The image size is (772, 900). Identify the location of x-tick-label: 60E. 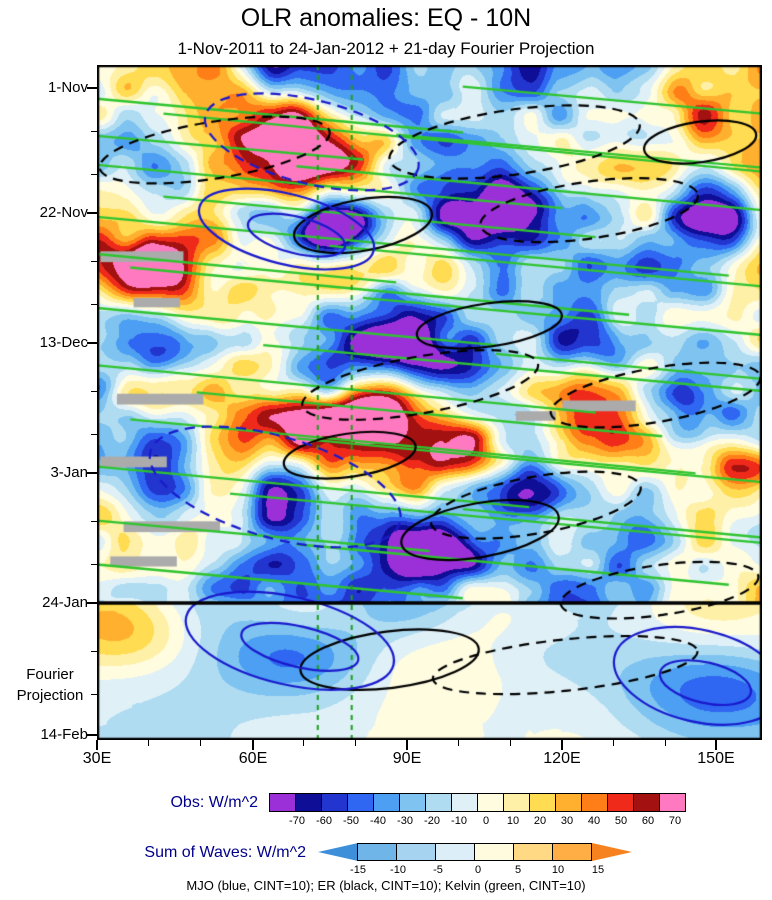
(253, 758).